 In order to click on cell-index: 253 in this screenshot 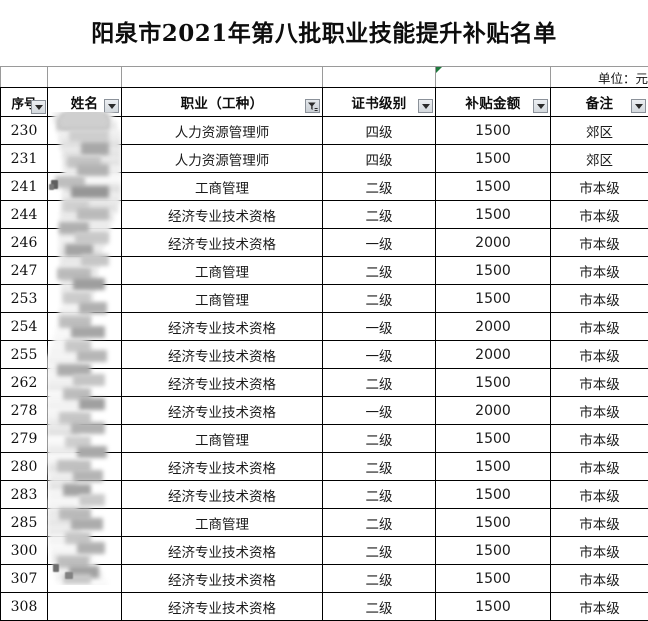, I will do `click(24, 299)`.